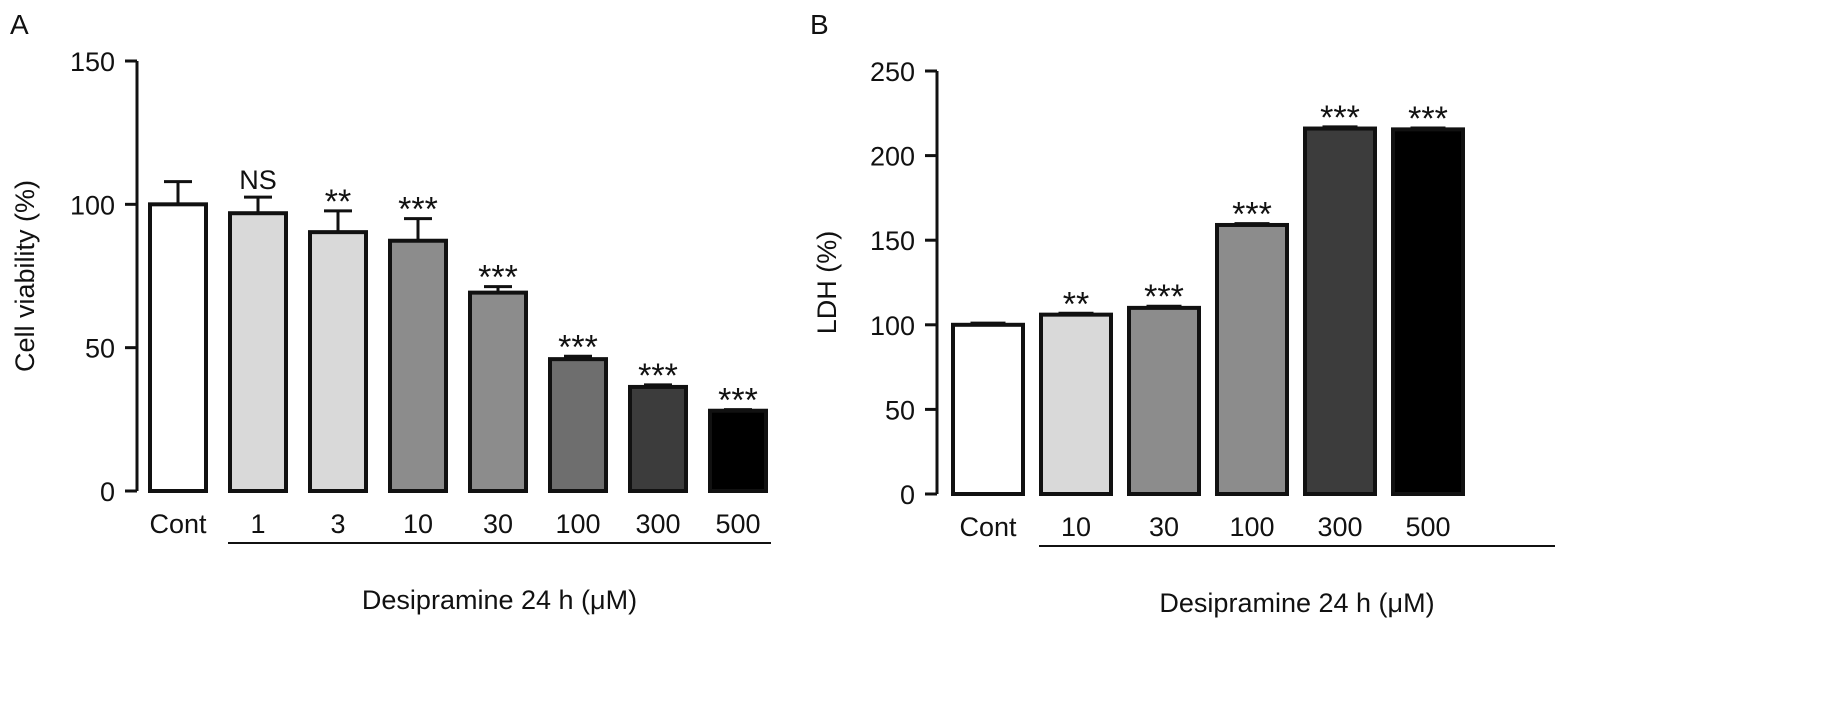 Image resolution: width=1836 pixels, height=702 pixels. I want to click on panel-label-b: B, so click(819, 24).